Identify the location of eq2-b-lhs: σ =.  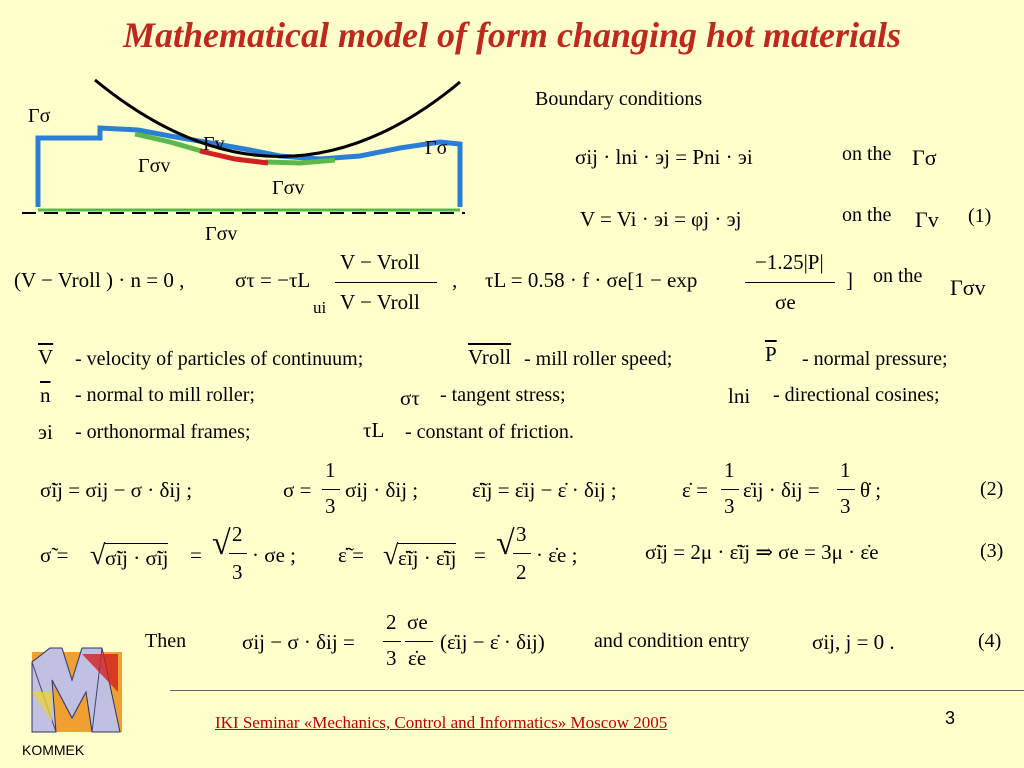
(297, 490).